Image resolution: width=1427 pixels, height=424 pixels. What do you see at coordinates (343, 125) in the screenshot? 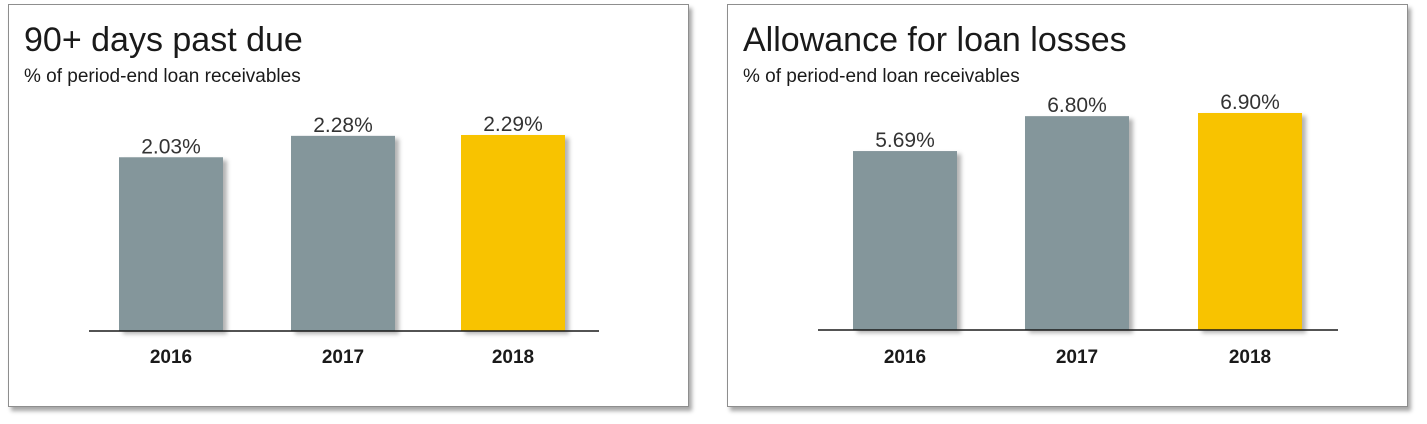
I see `data-label-2017: 2.28%` at bounding box center [343, 125].